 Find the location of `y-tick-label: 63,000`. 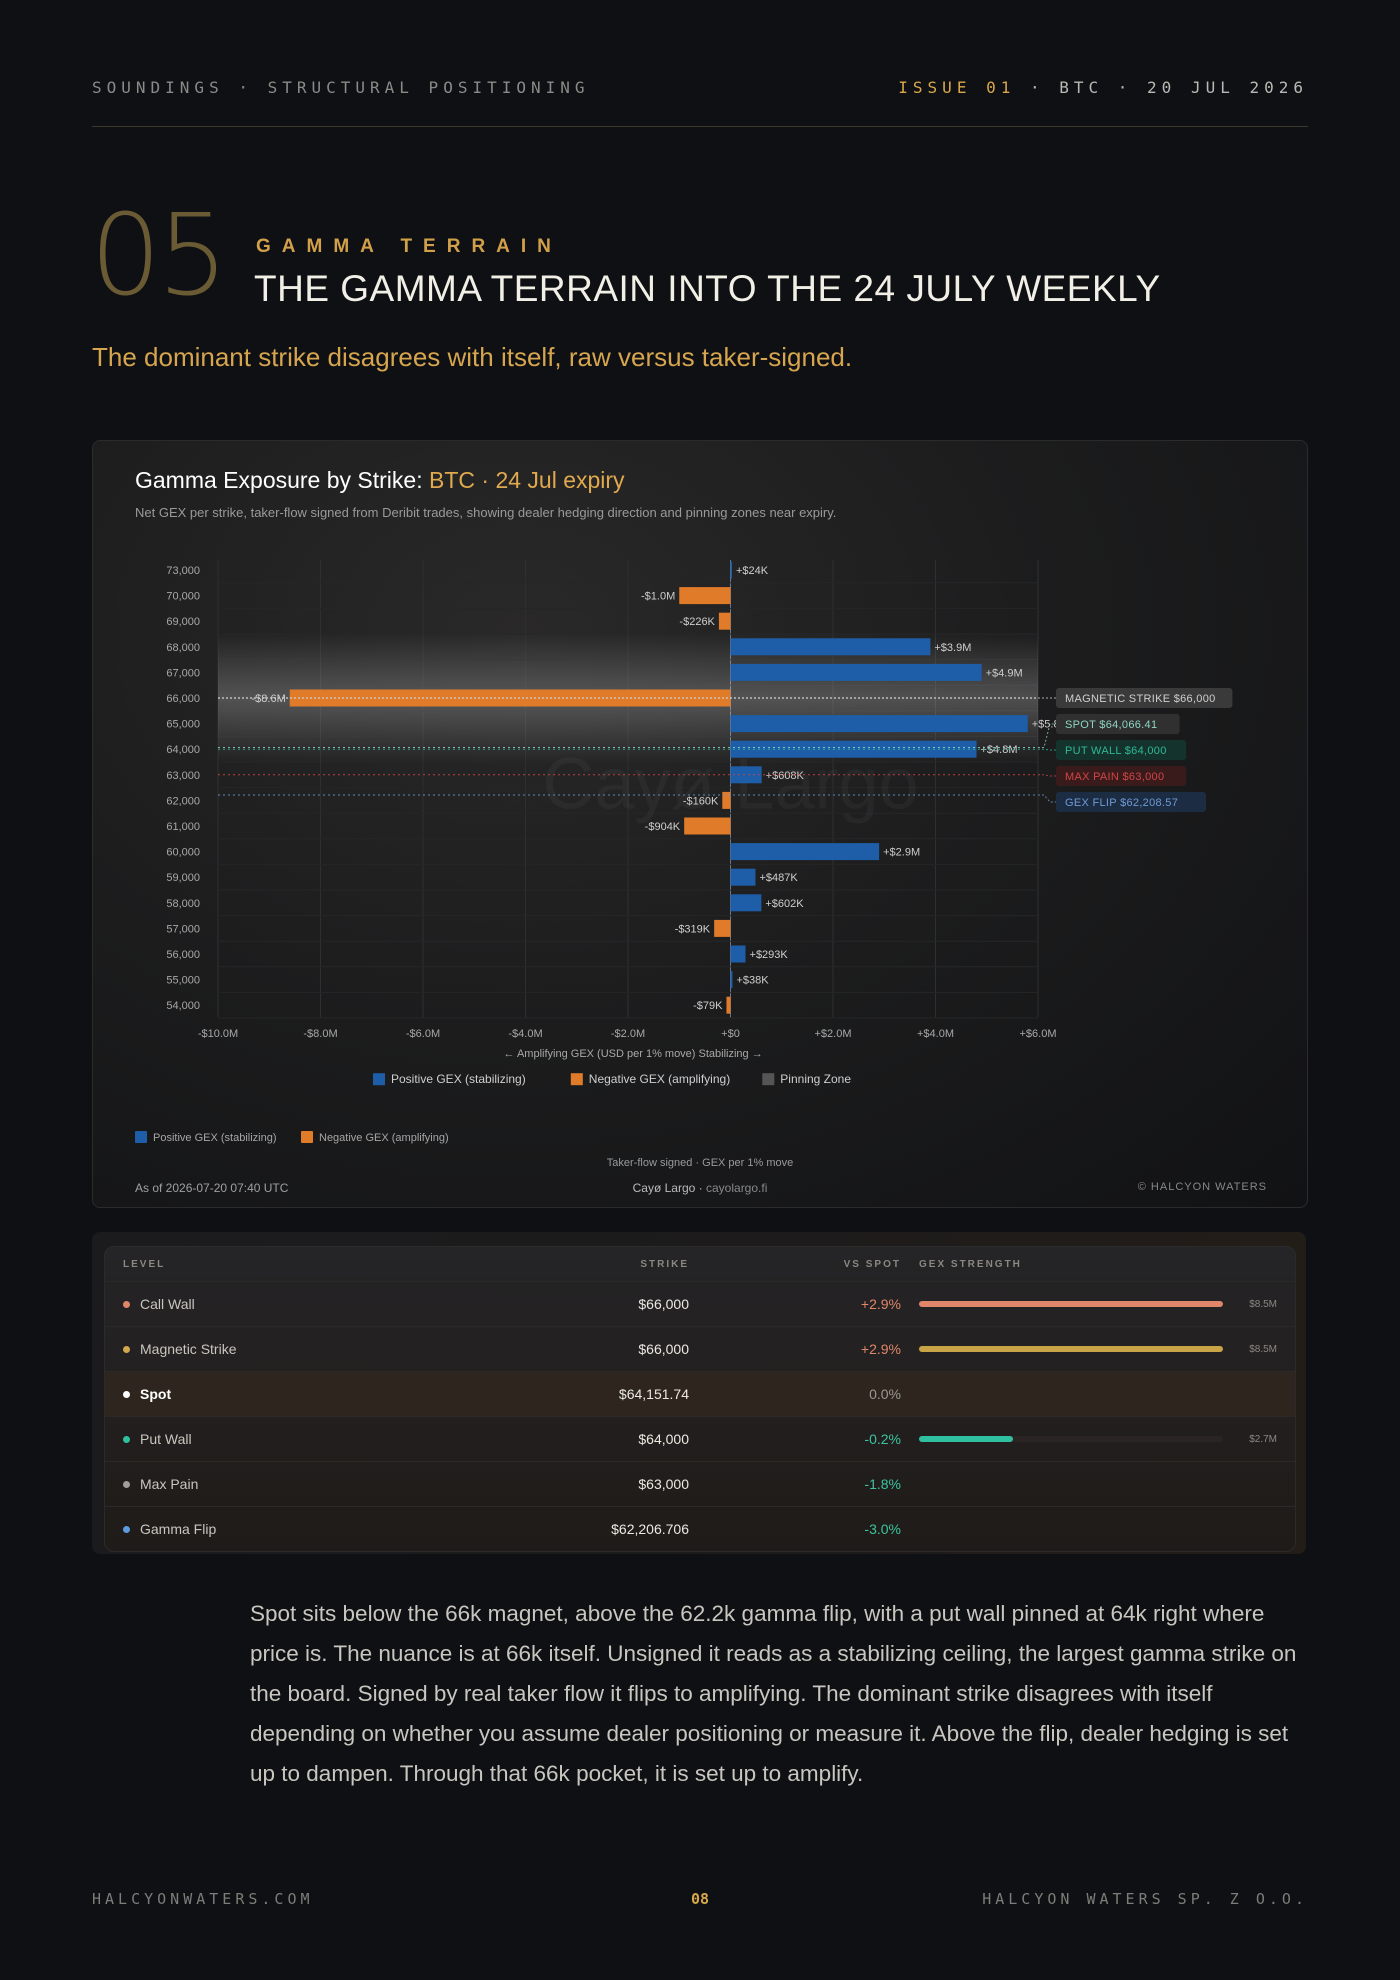

y-tick-label: 63,000 is located at coordinates (183, 776).